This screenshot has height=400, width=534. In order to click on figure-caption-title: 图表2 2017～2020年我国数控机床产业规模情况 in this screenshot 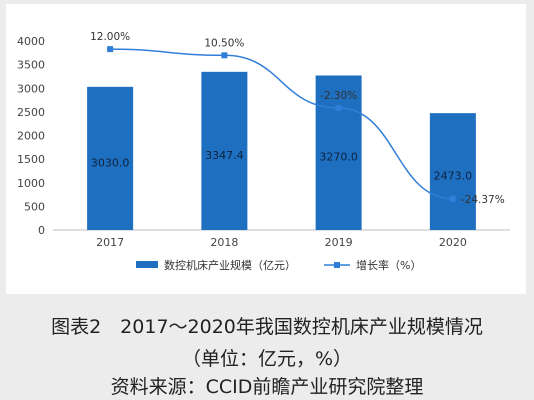, I will do `click(267, 327)`.